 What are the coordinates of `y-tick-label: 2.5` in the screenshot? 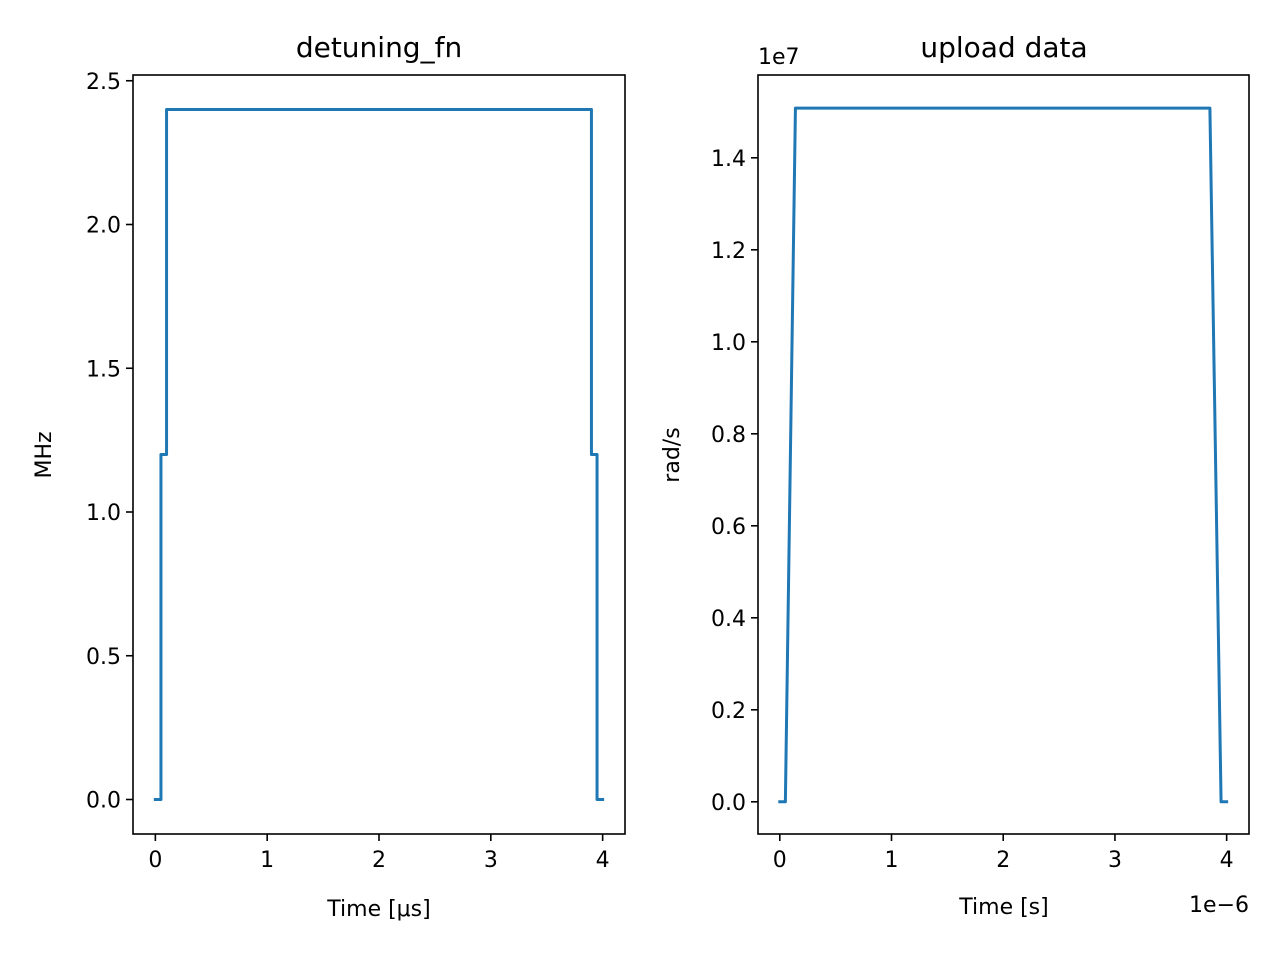 It's located at (103, 82).